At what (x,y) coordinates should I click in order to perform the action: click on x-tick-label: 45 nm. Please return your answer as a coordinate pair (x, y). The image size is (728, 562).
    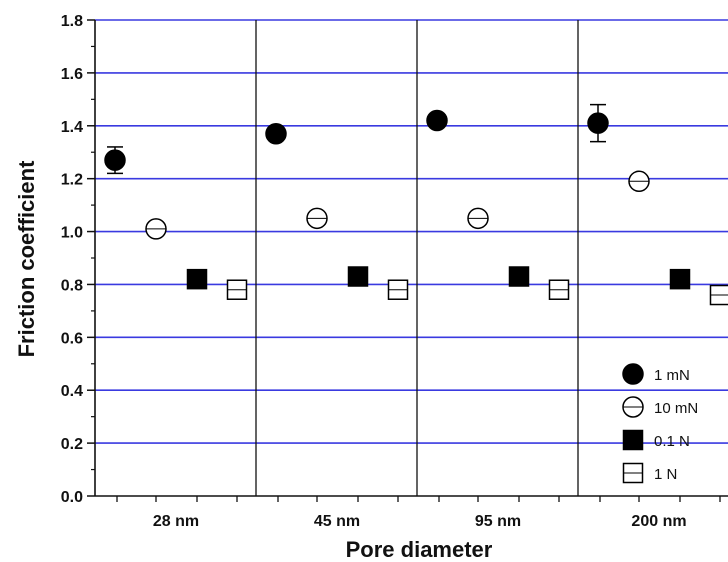
    Looking at the image, I should click on (337, 521).